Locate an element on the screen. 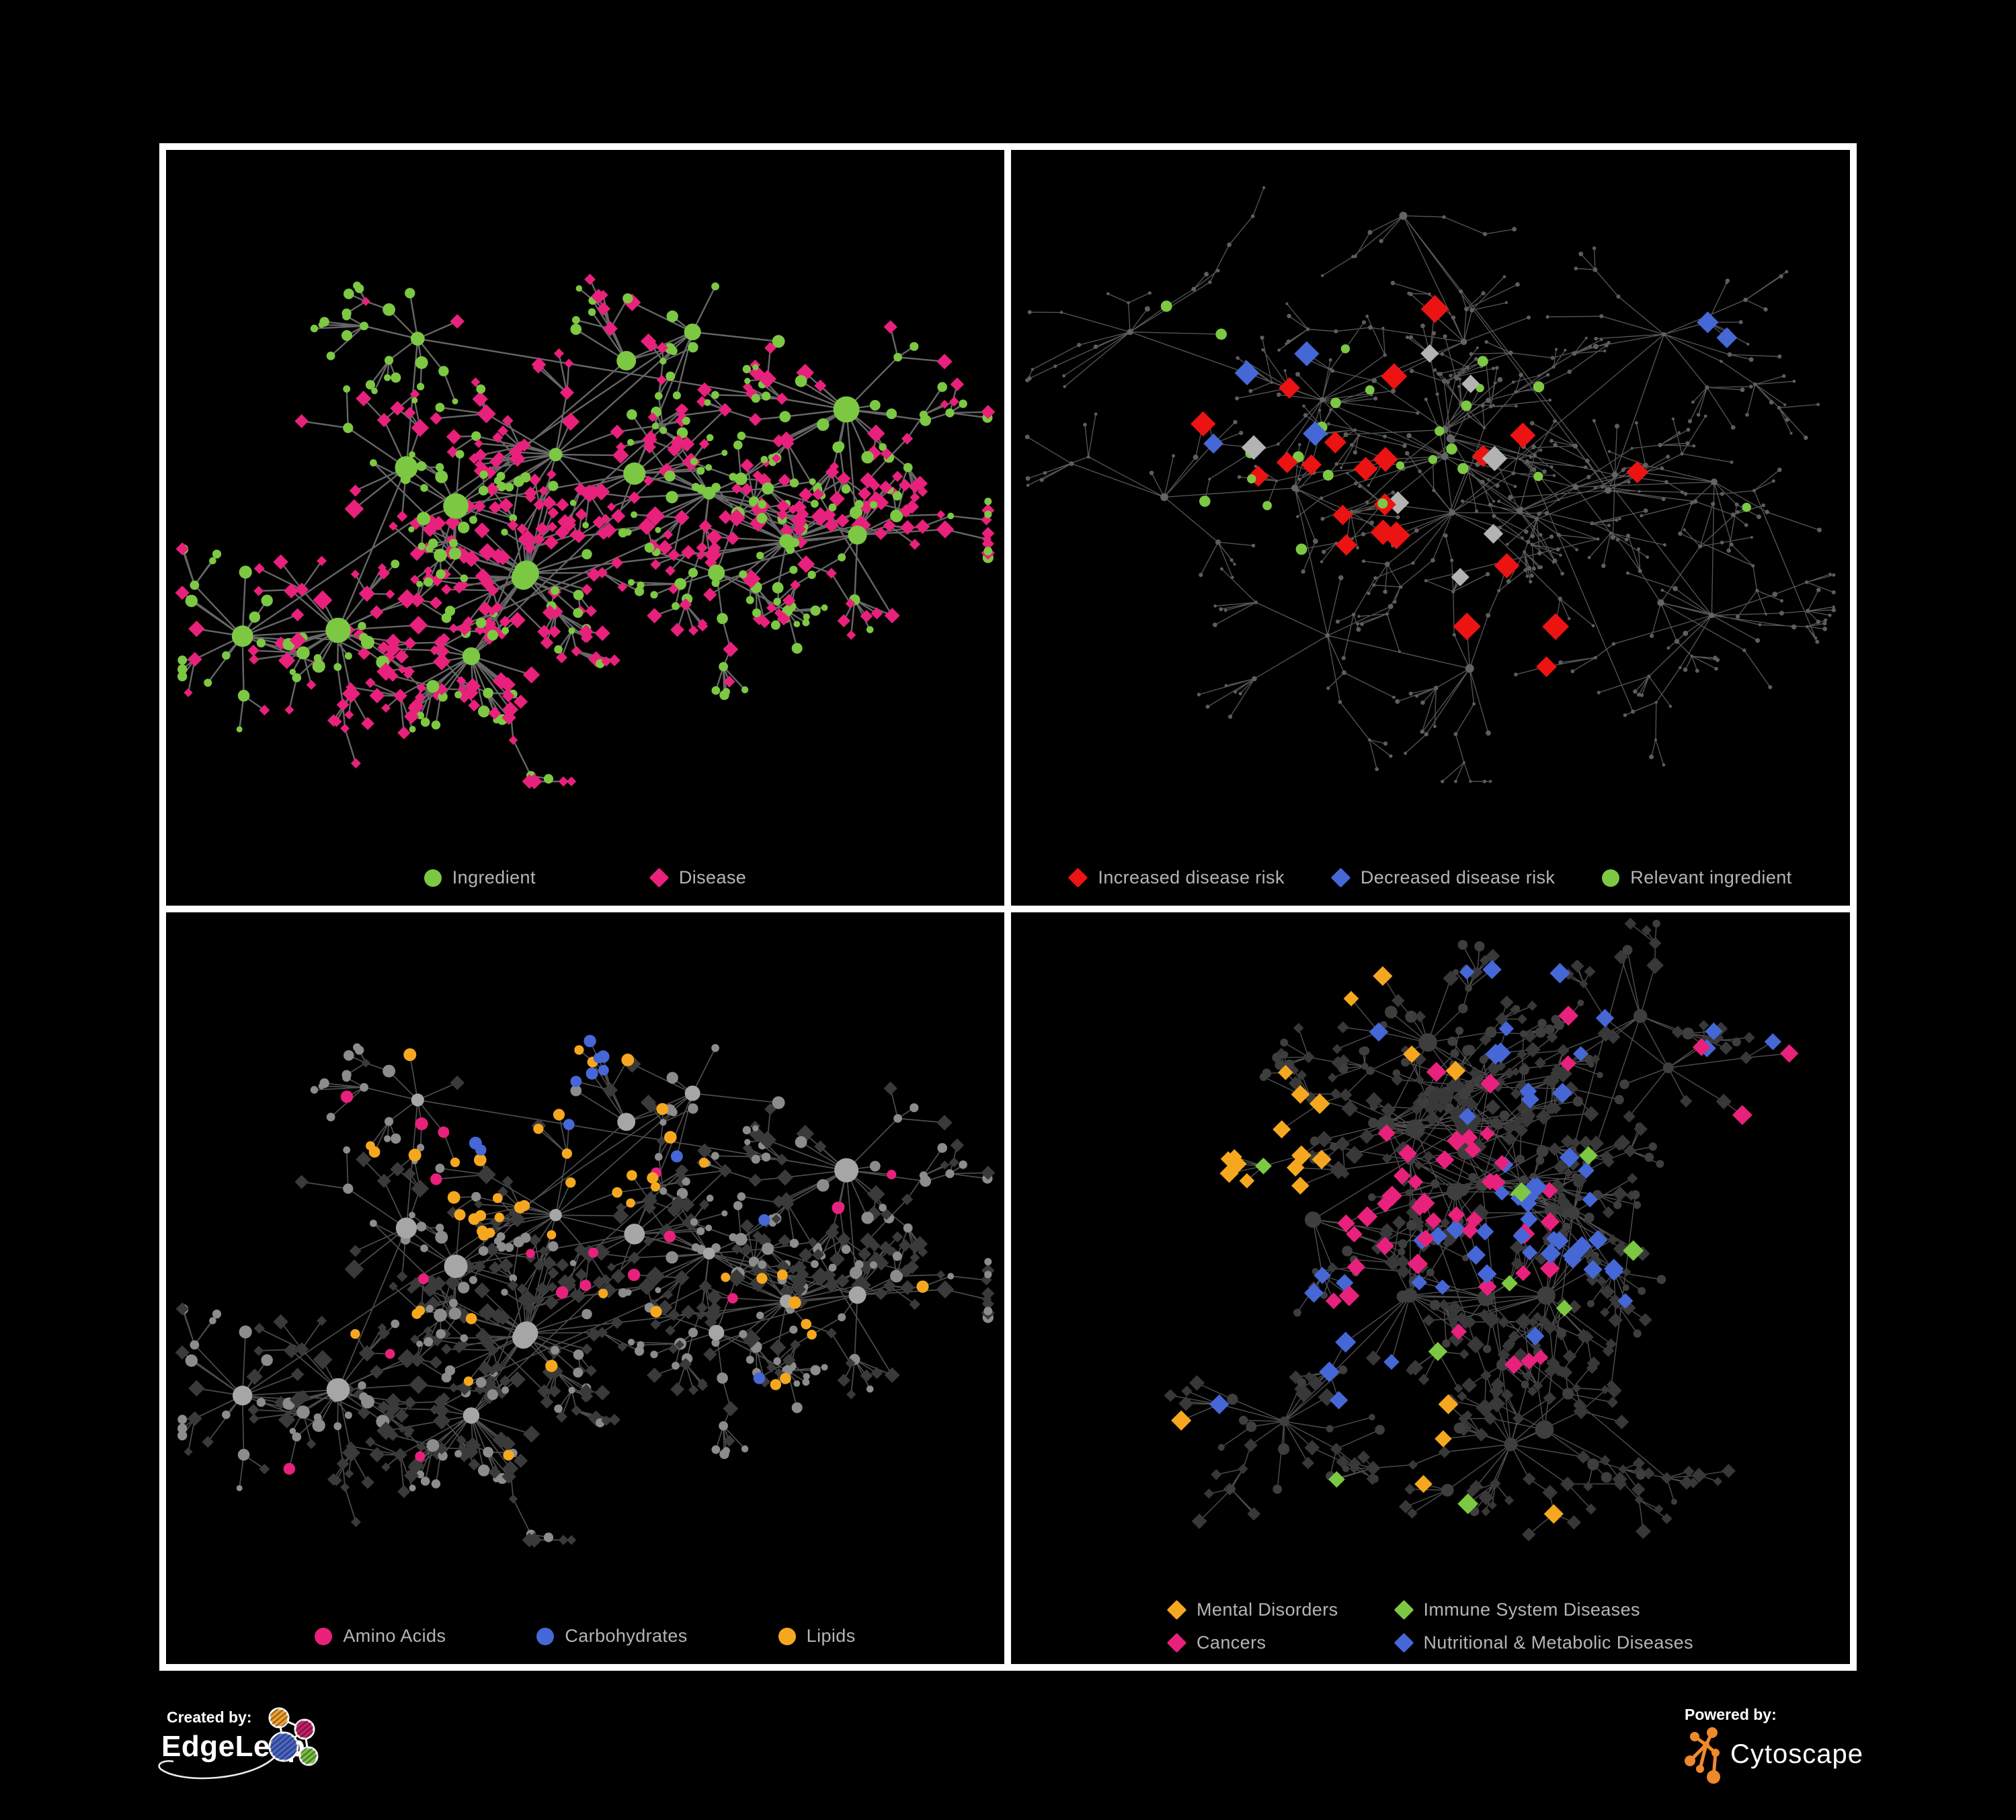  legend-label: Carbohydrates is located at coordinates (626, 1636).